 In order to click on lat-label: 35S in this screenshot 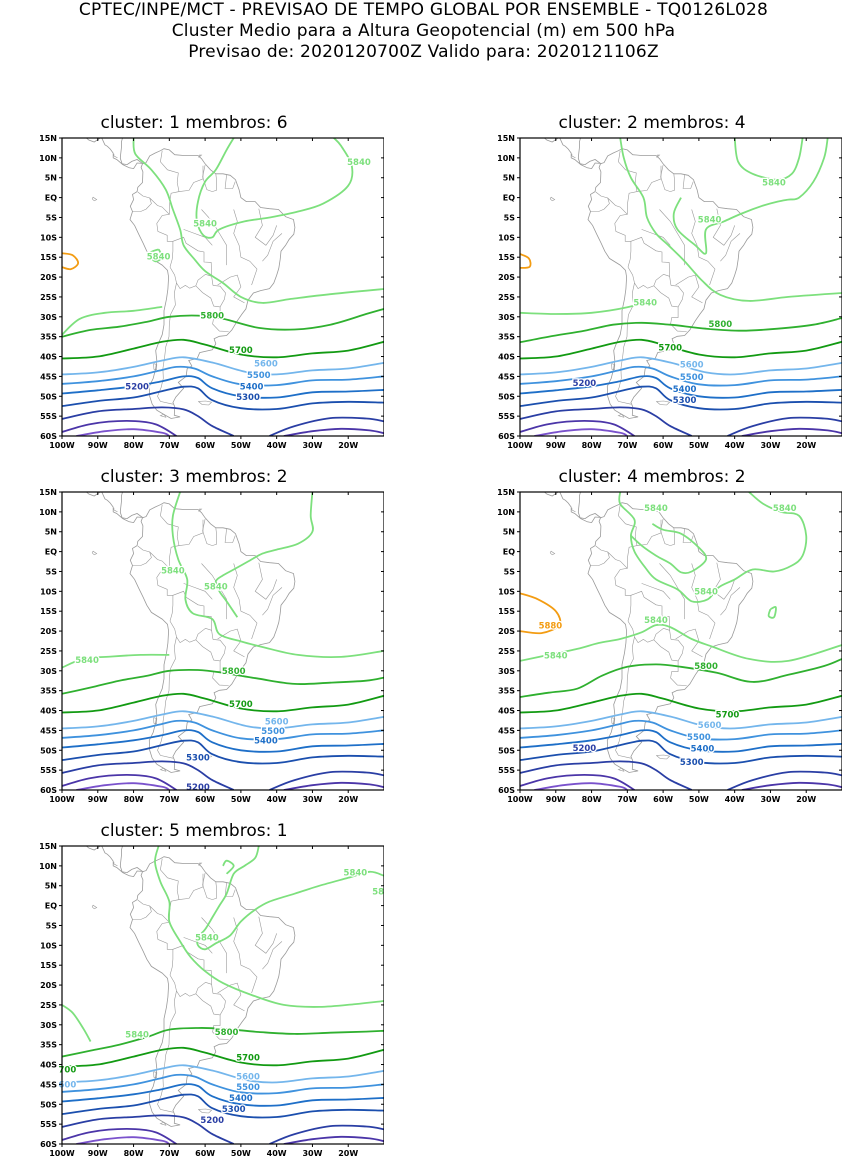, I will do `click(506, 337)`.